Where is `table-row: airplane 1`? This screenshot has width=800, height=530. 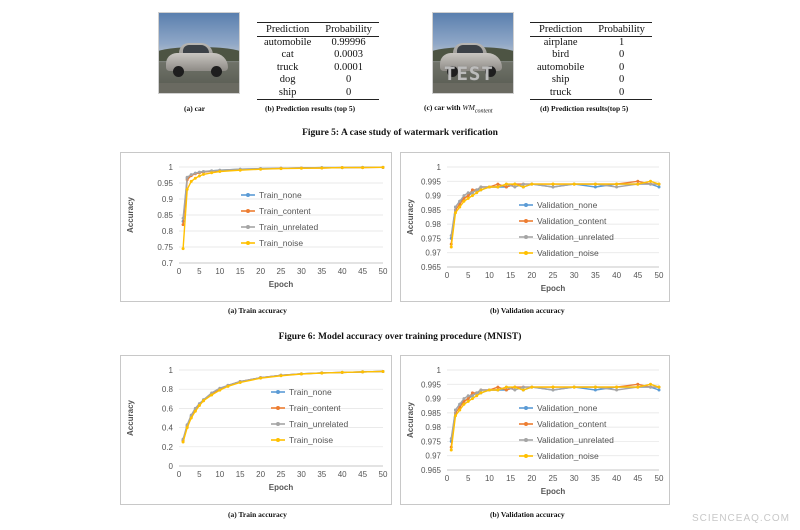 table-row: airplane 1 is located at coordinates (591, 43).